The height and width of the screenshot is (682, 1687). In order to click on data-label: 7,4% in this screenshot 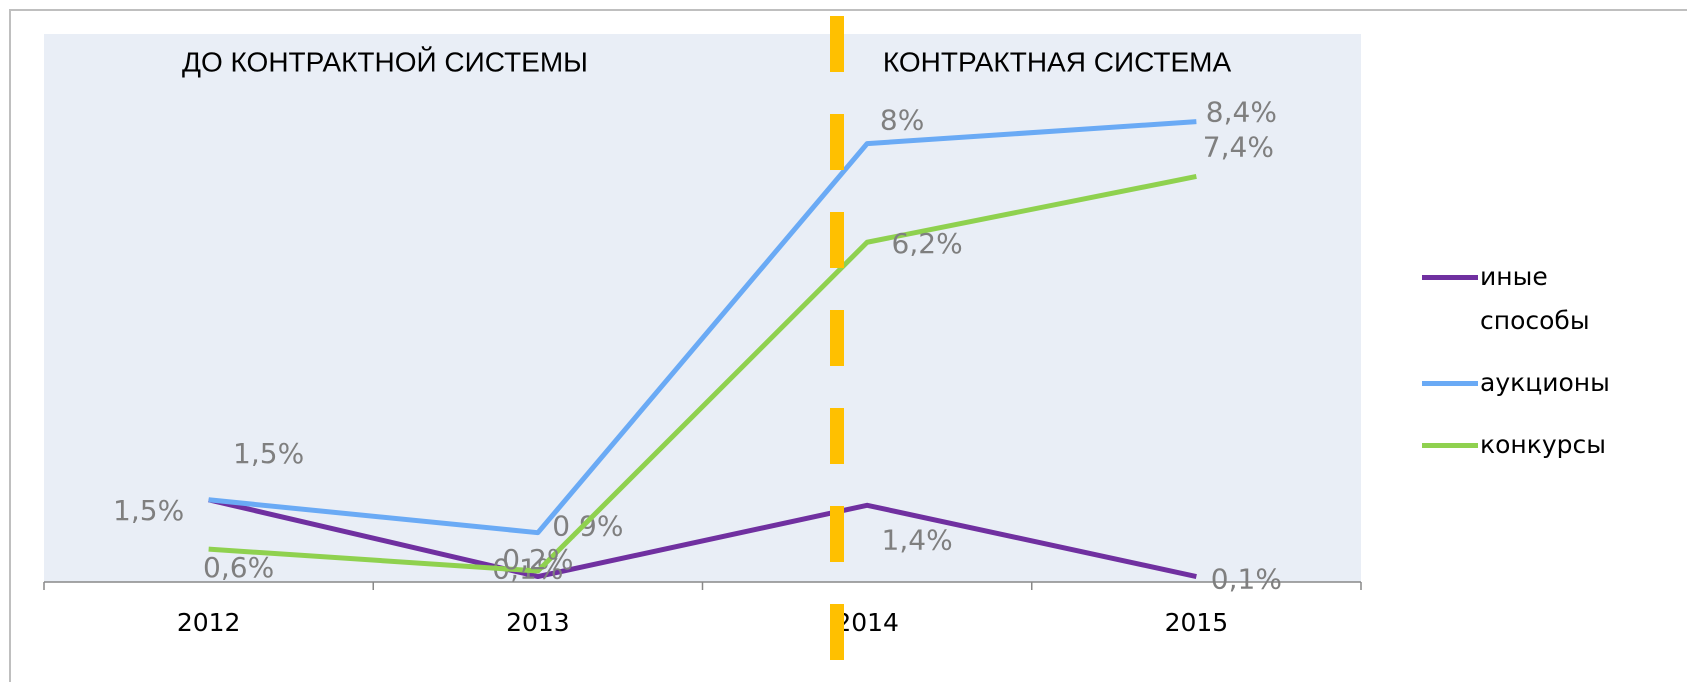, I will do `click(1238, 146)`.